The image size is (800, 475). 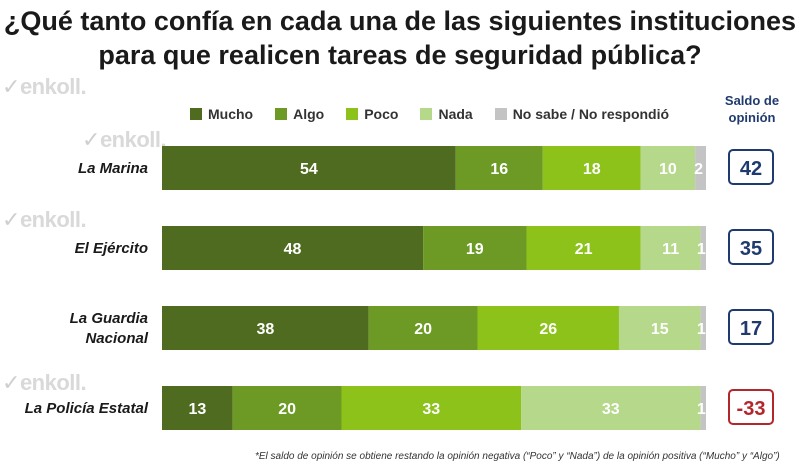 I want to click on data-label: 2, so click(x=698, y=169).